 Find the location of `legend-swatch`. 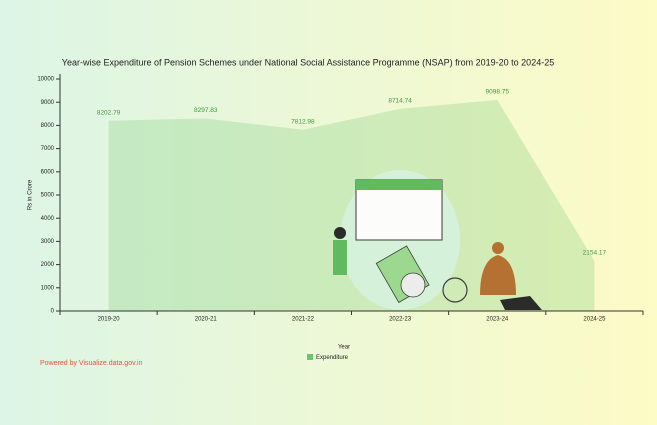

legend-swatch is located at coordinates (310, 357).